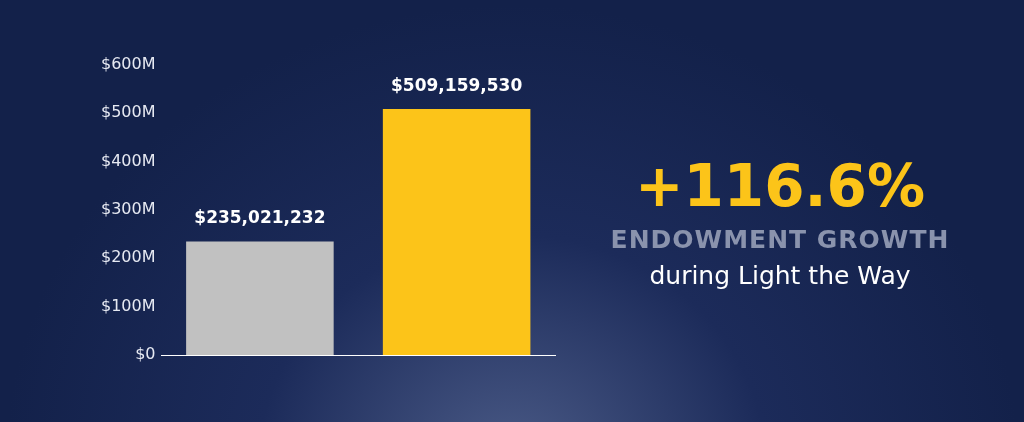 This screenshot has height=422, width=1024. Describe the element at coordinates (780, 240) in the screenshot. I see `text: ENDOWMENT GROWTH` at that location.